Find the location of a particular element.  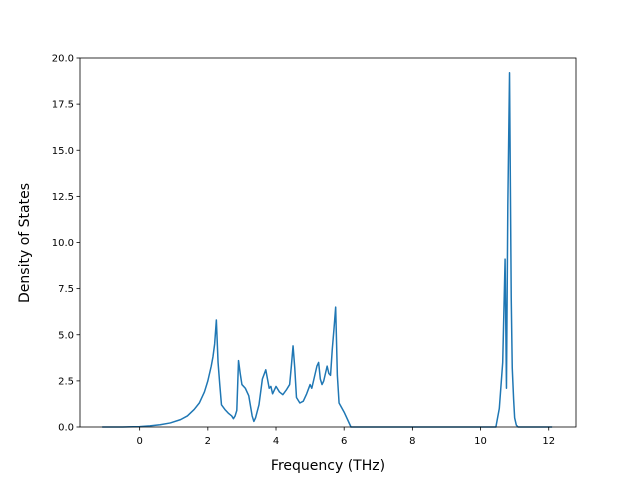

y-tick-label: 12.5 is located at coordinates (63, 197).